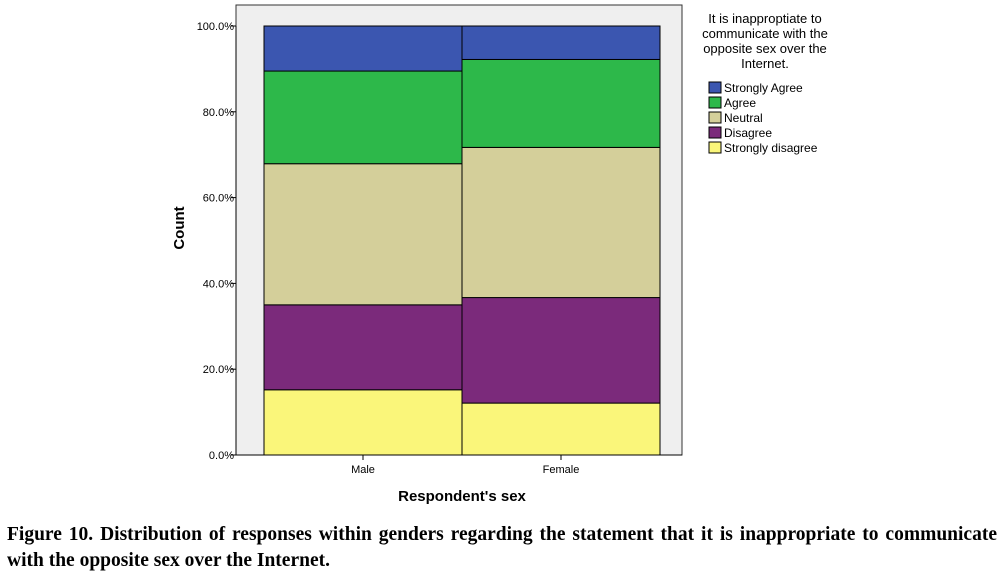 The height and width of the screenshot is (581, 1003). I want to click on bar-segment-female-strongly-agree, so click(561, 42).